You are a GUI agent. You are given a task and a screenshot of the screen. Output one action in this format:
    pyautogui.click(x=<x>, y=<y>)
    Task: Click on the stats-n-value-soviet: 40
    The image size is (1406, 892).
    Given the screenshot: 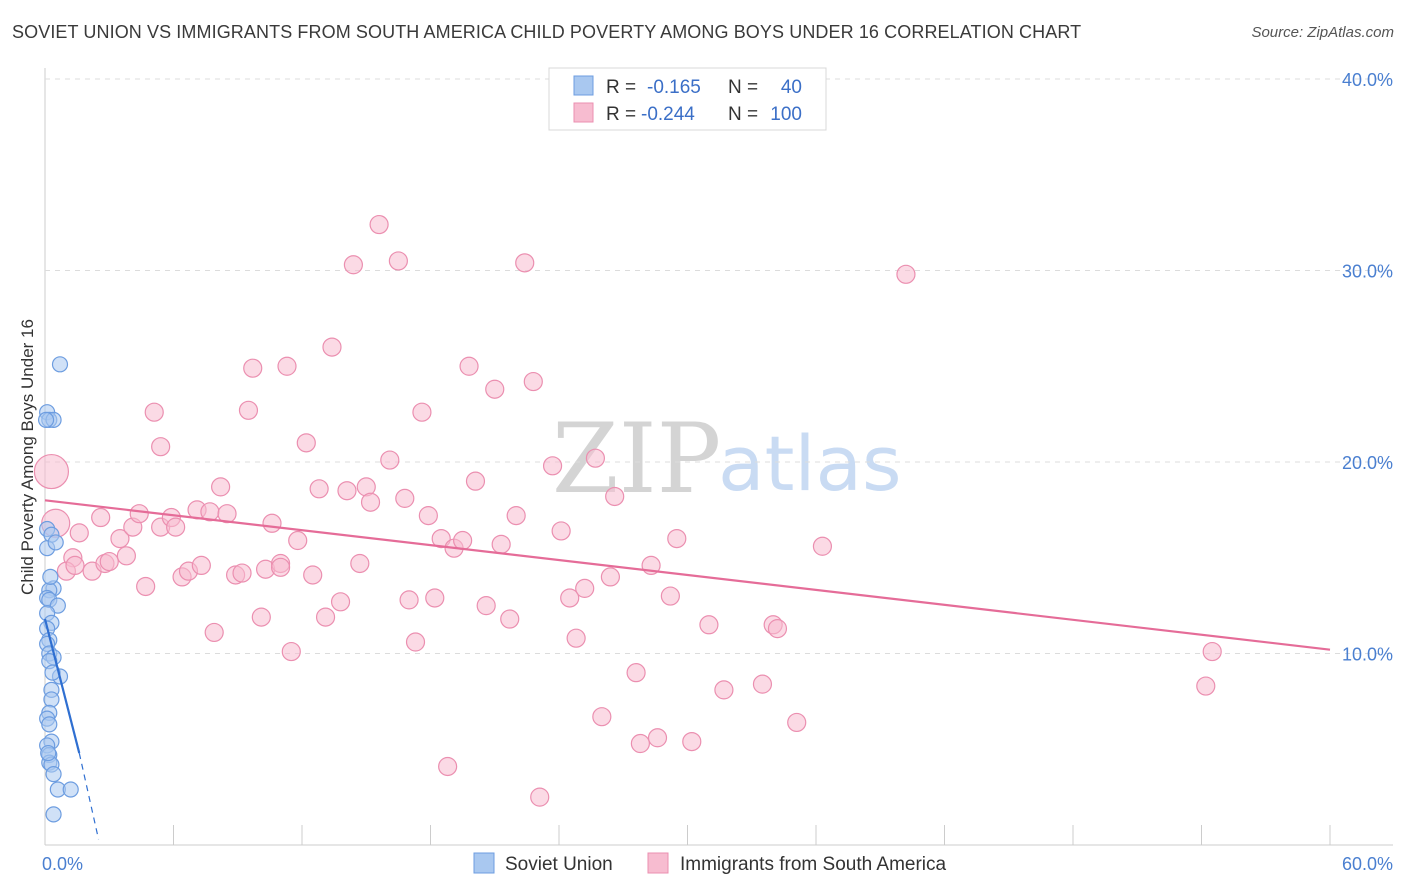 What is the action you would take?
    pyautogui.click(x=791, y=87)
    